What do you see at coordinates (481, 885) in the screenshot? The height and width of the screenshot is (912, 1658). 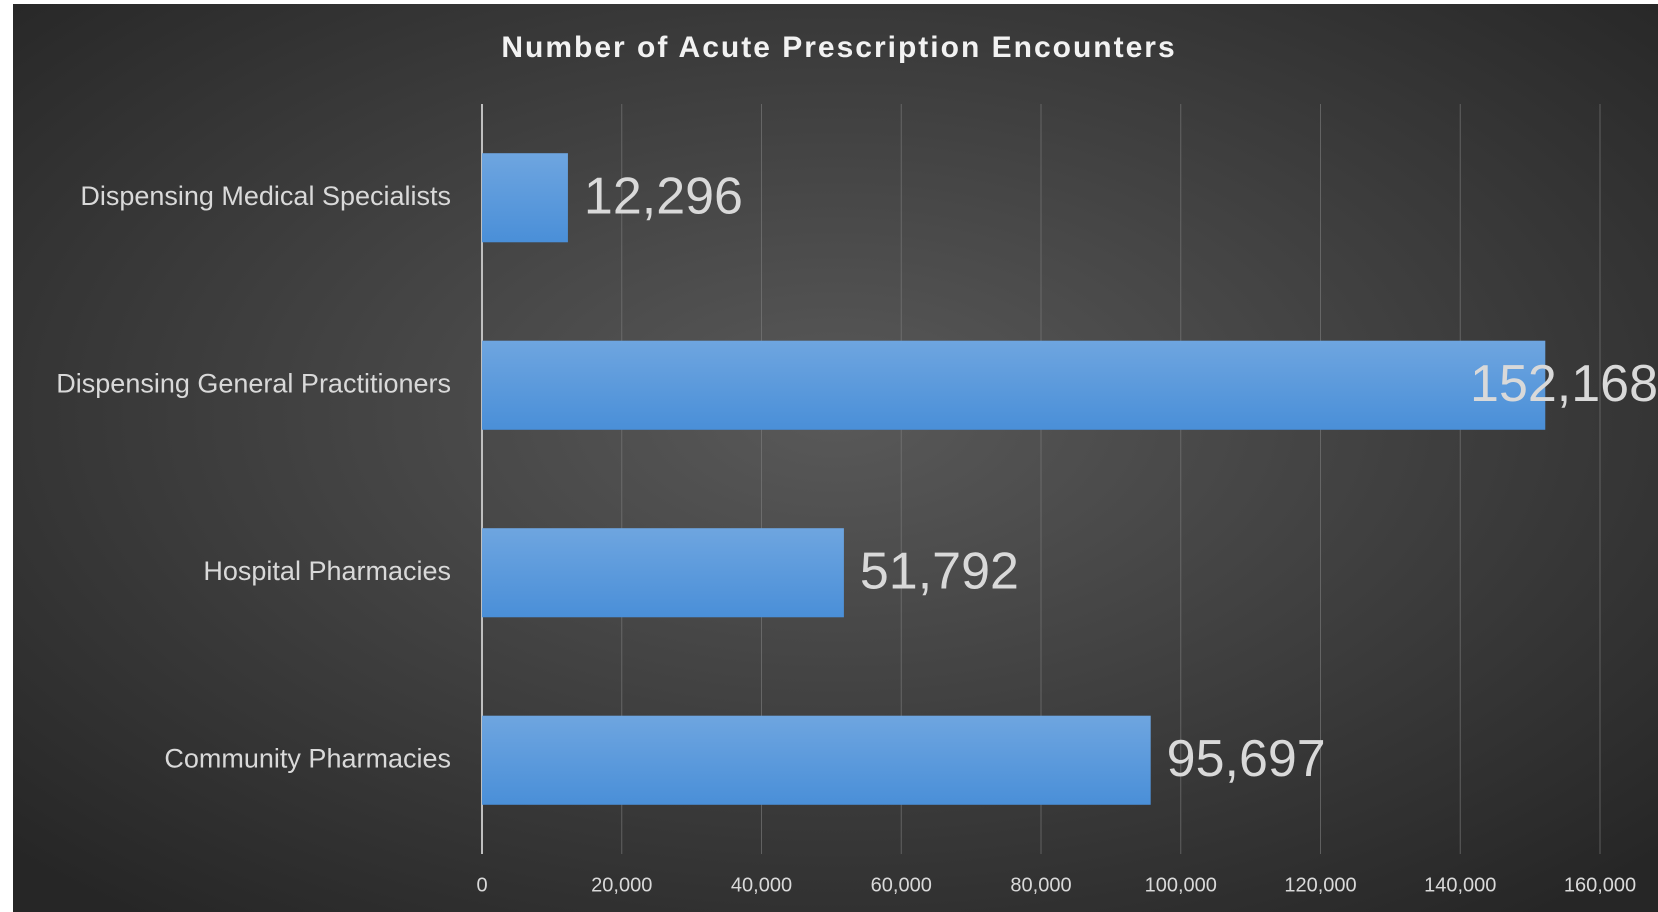 I see `x-tick-label: 0` at bounding box center [481, 885].